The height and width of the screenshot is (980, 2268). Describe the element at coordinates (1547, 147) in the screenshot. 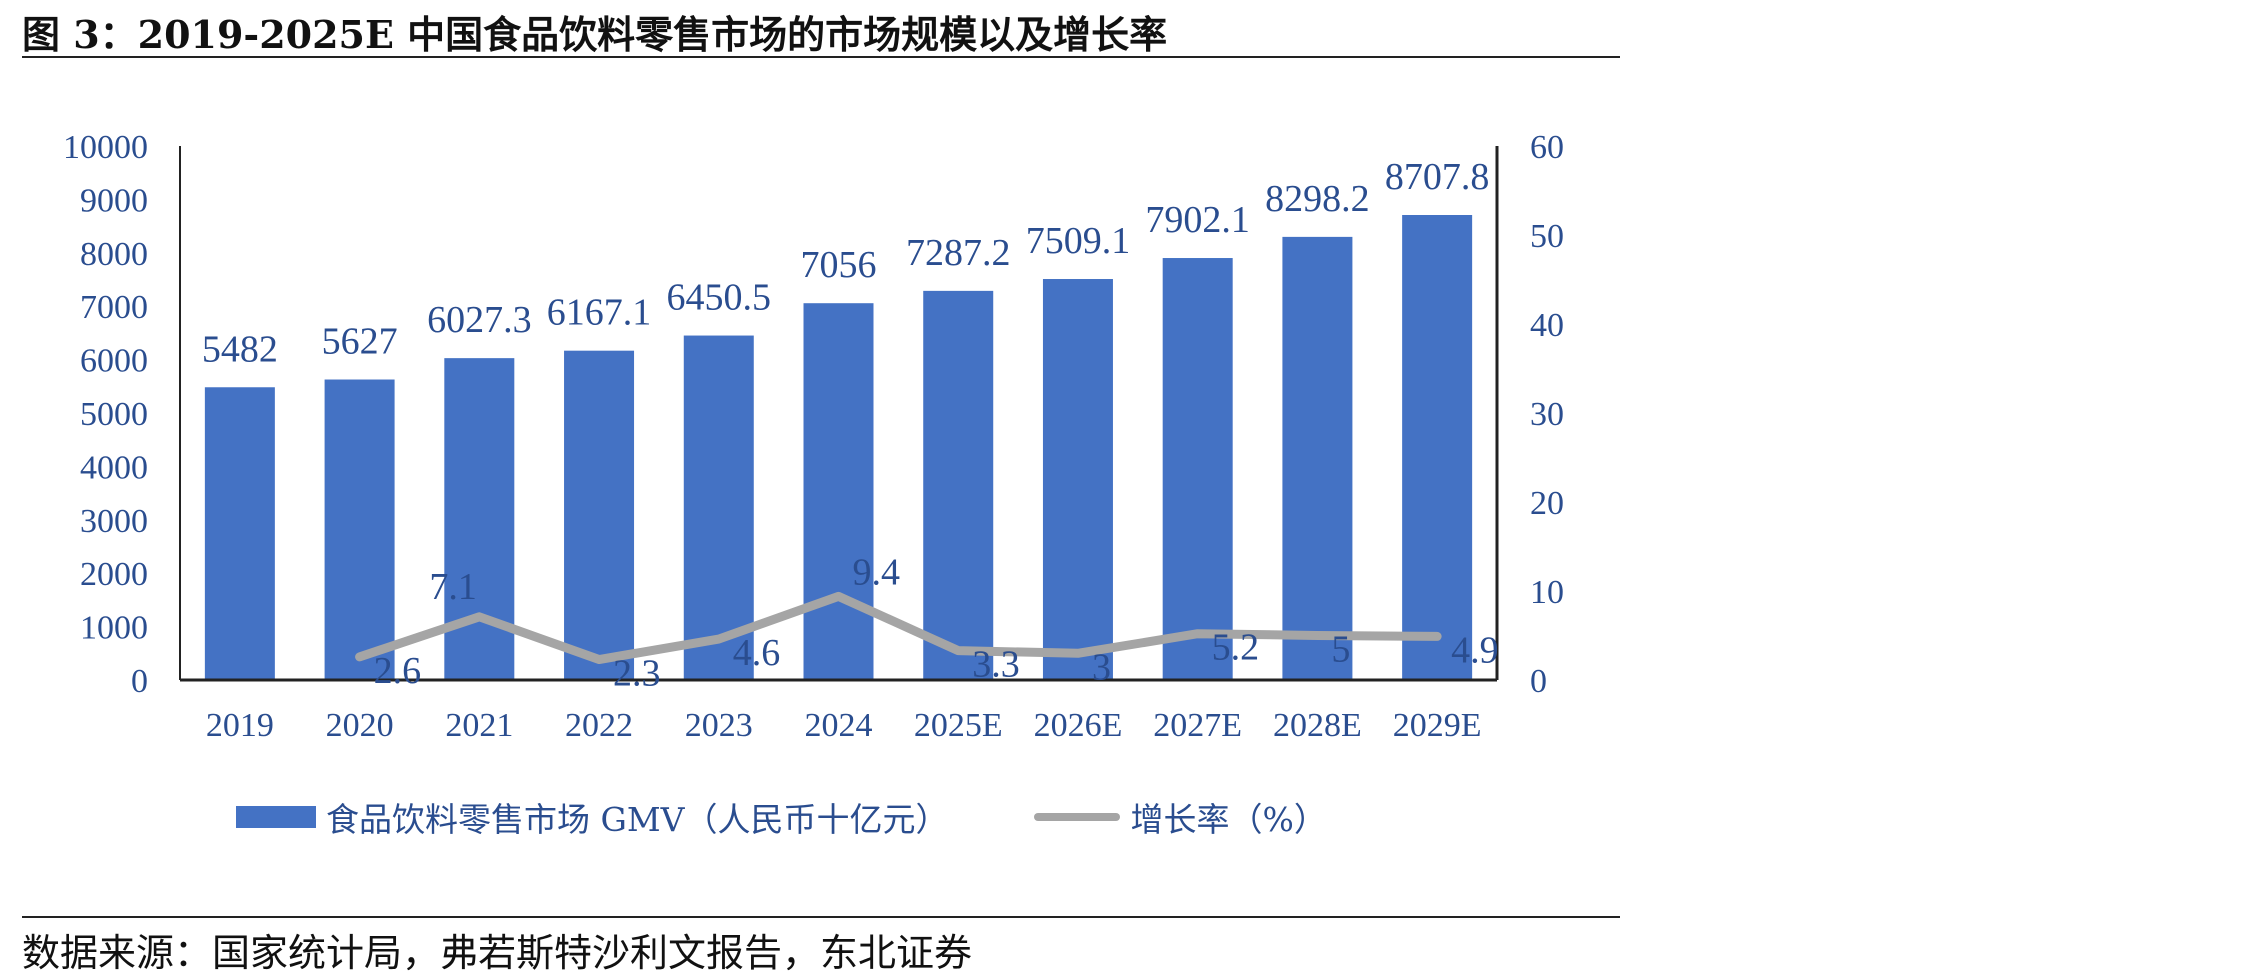

I see `right-tick-label: 60` at that location.